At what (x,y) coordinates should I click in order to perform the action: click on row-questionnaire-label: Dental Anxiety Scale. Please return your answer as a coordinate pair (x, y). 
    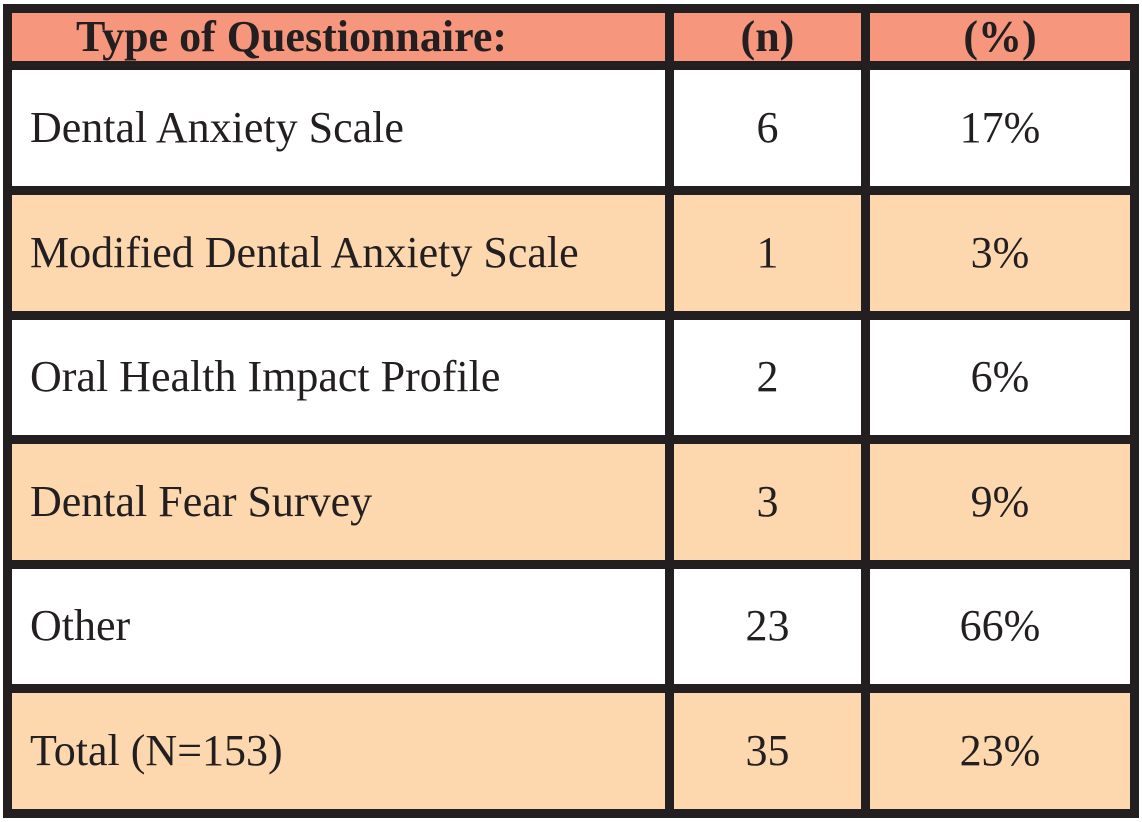
    Looking at the image, I should click on (338, 128).